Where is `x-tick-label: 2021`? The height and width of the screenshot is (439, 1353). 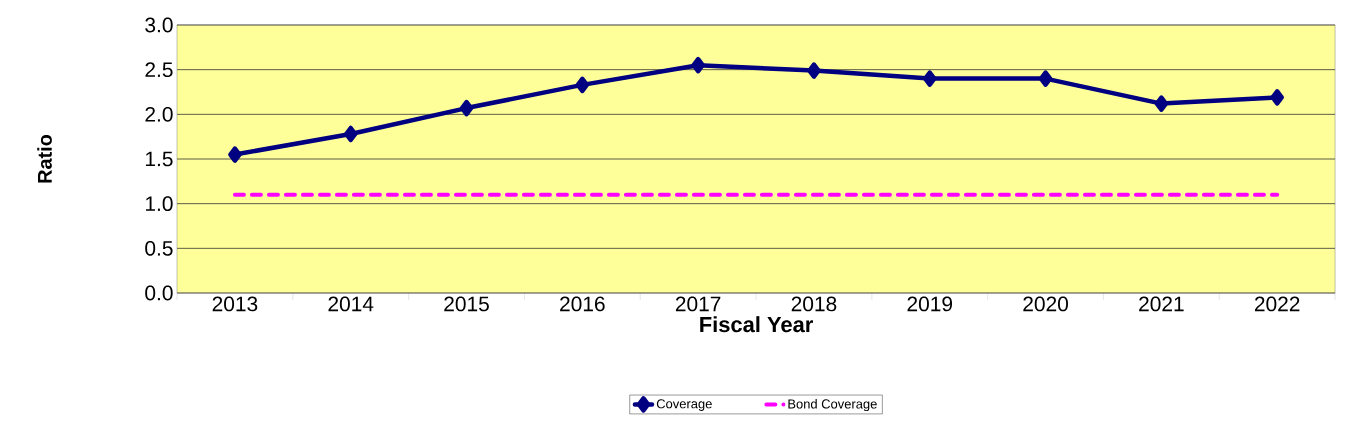
x-tick-label: 2021 is located at coordinates (1161, 304).